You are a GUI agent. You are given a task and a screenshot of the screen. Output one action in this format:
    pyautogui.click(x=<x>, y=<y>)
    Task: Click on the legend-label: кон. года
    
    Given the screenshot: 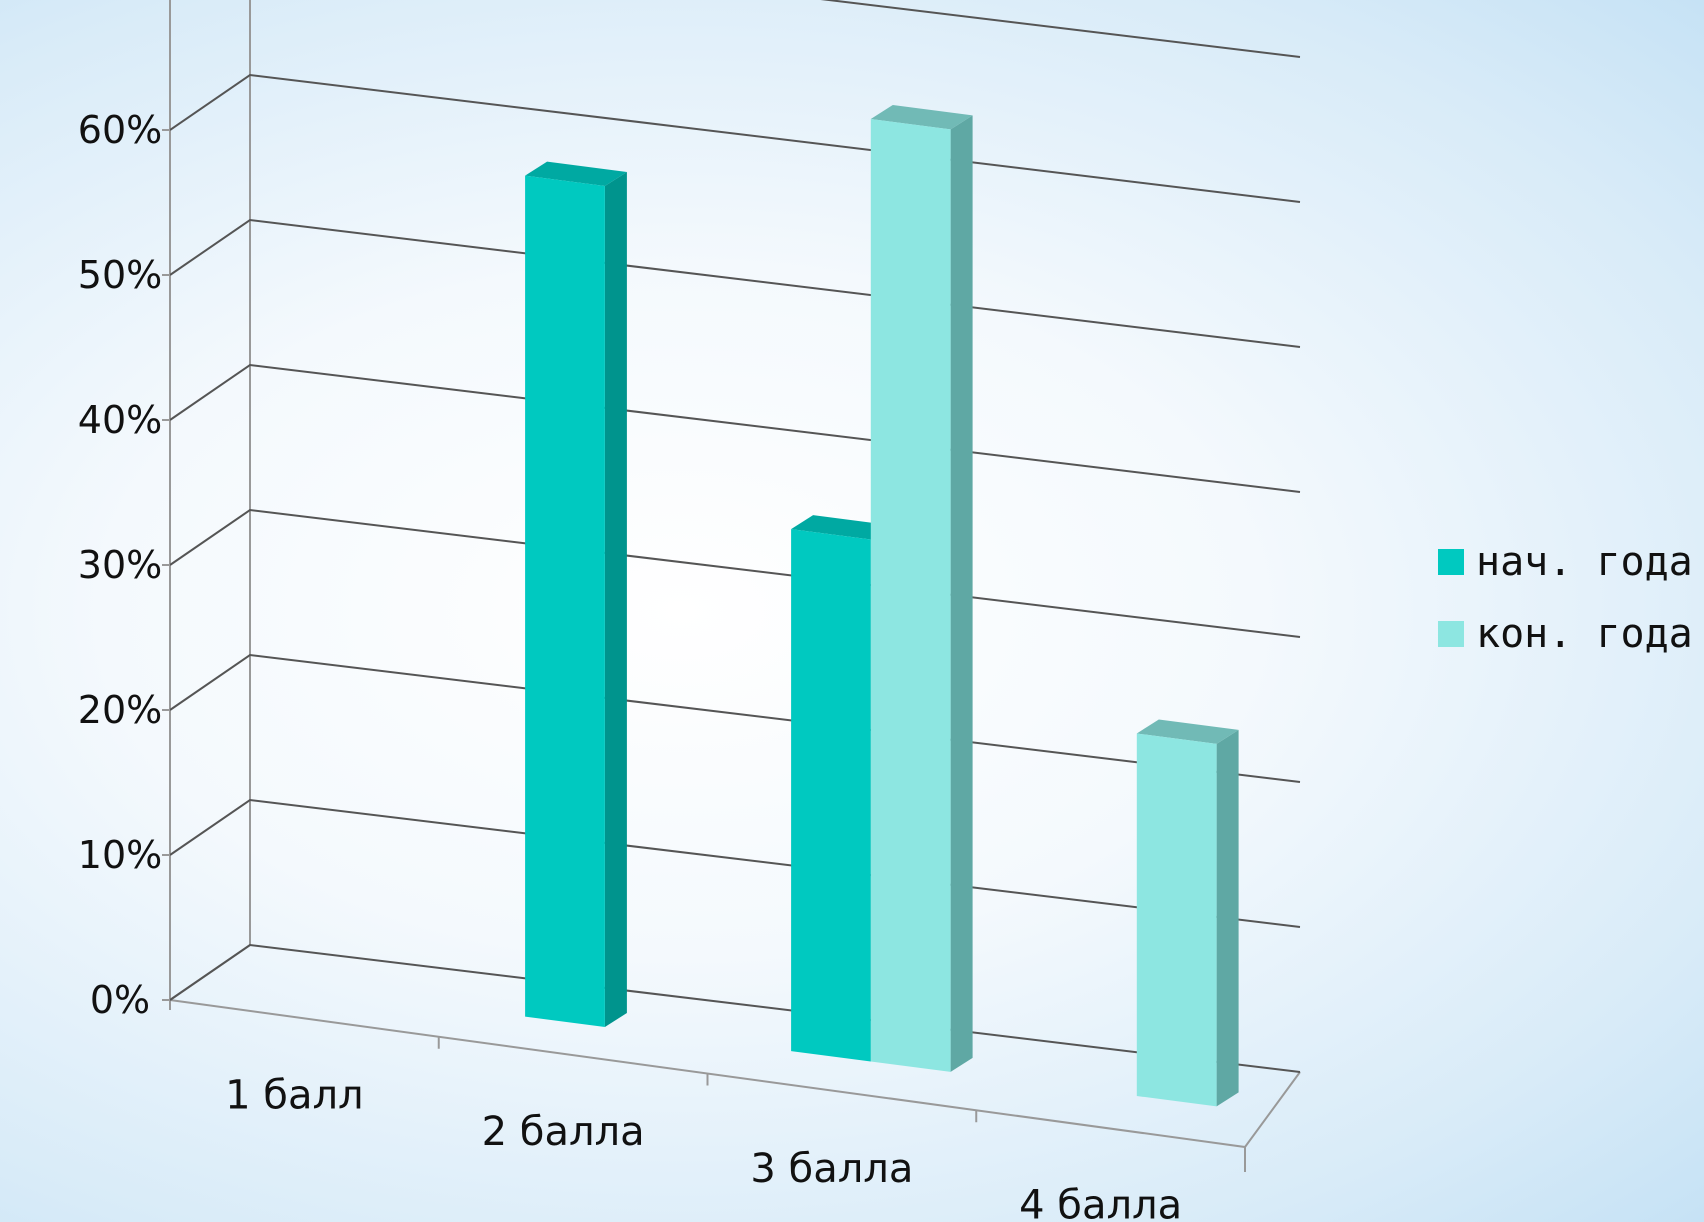 What is the action you would take?
    pyautogui.click(x=1584, y=634)
    